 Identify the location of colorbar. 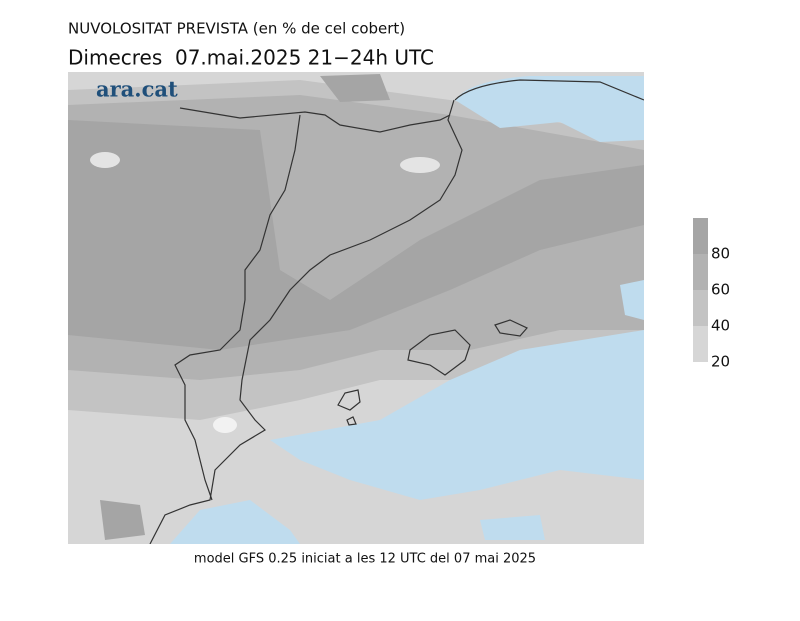
(700, 290).